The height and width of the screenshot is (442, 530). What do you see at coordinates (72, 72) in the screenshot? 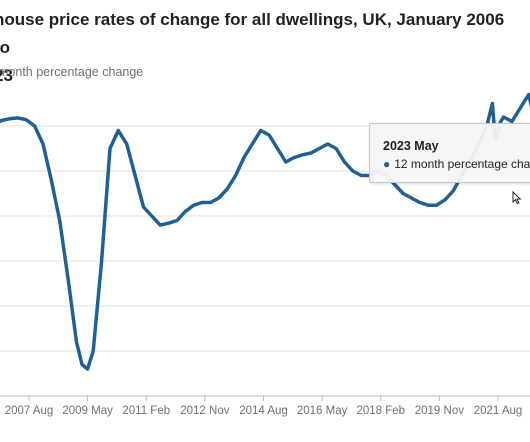
I see `y-axis-label: month percentage change` at bounding box center [72, 72].